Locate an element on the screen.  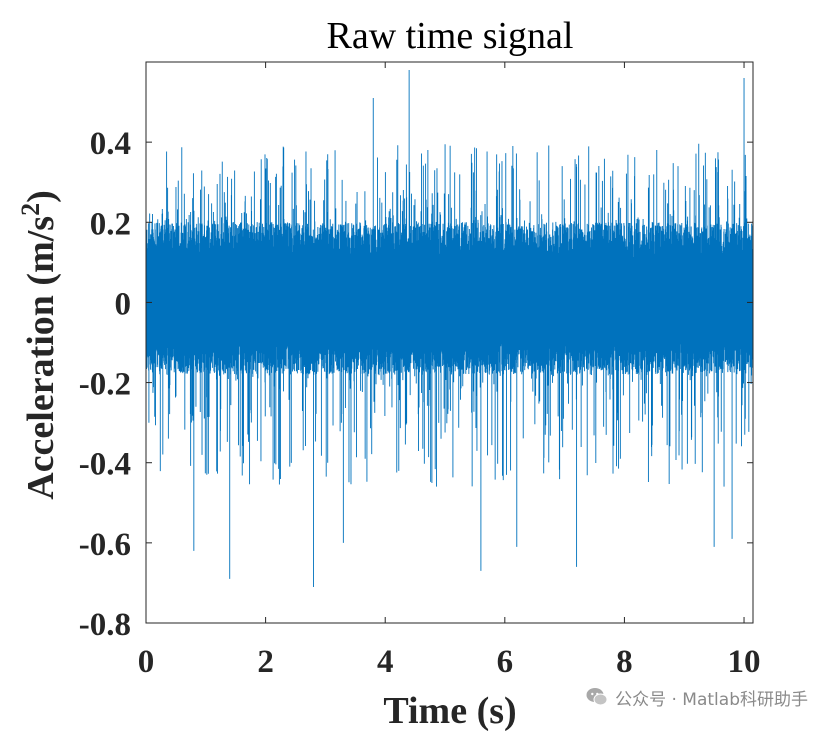
watermark-text: 公众号 · Matlab科研助手 is located at coordinates (711, 699).